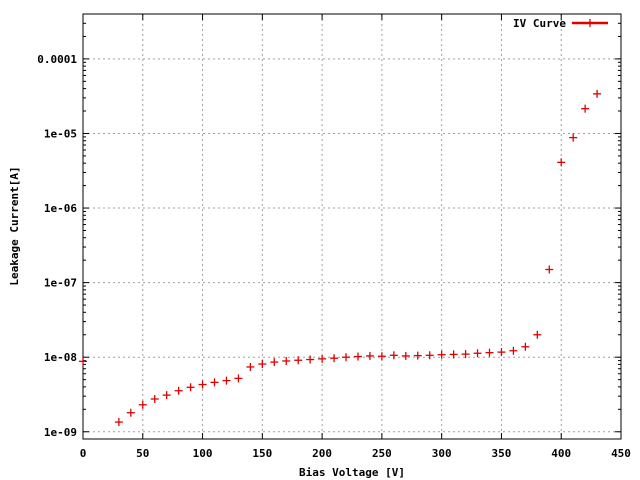 This screenshot has height=480, width=640. What do you see at coordinates (60, 208) in the screenshot?
I see `y-tick-label: 1e-06` at bounding box center [60, 208].